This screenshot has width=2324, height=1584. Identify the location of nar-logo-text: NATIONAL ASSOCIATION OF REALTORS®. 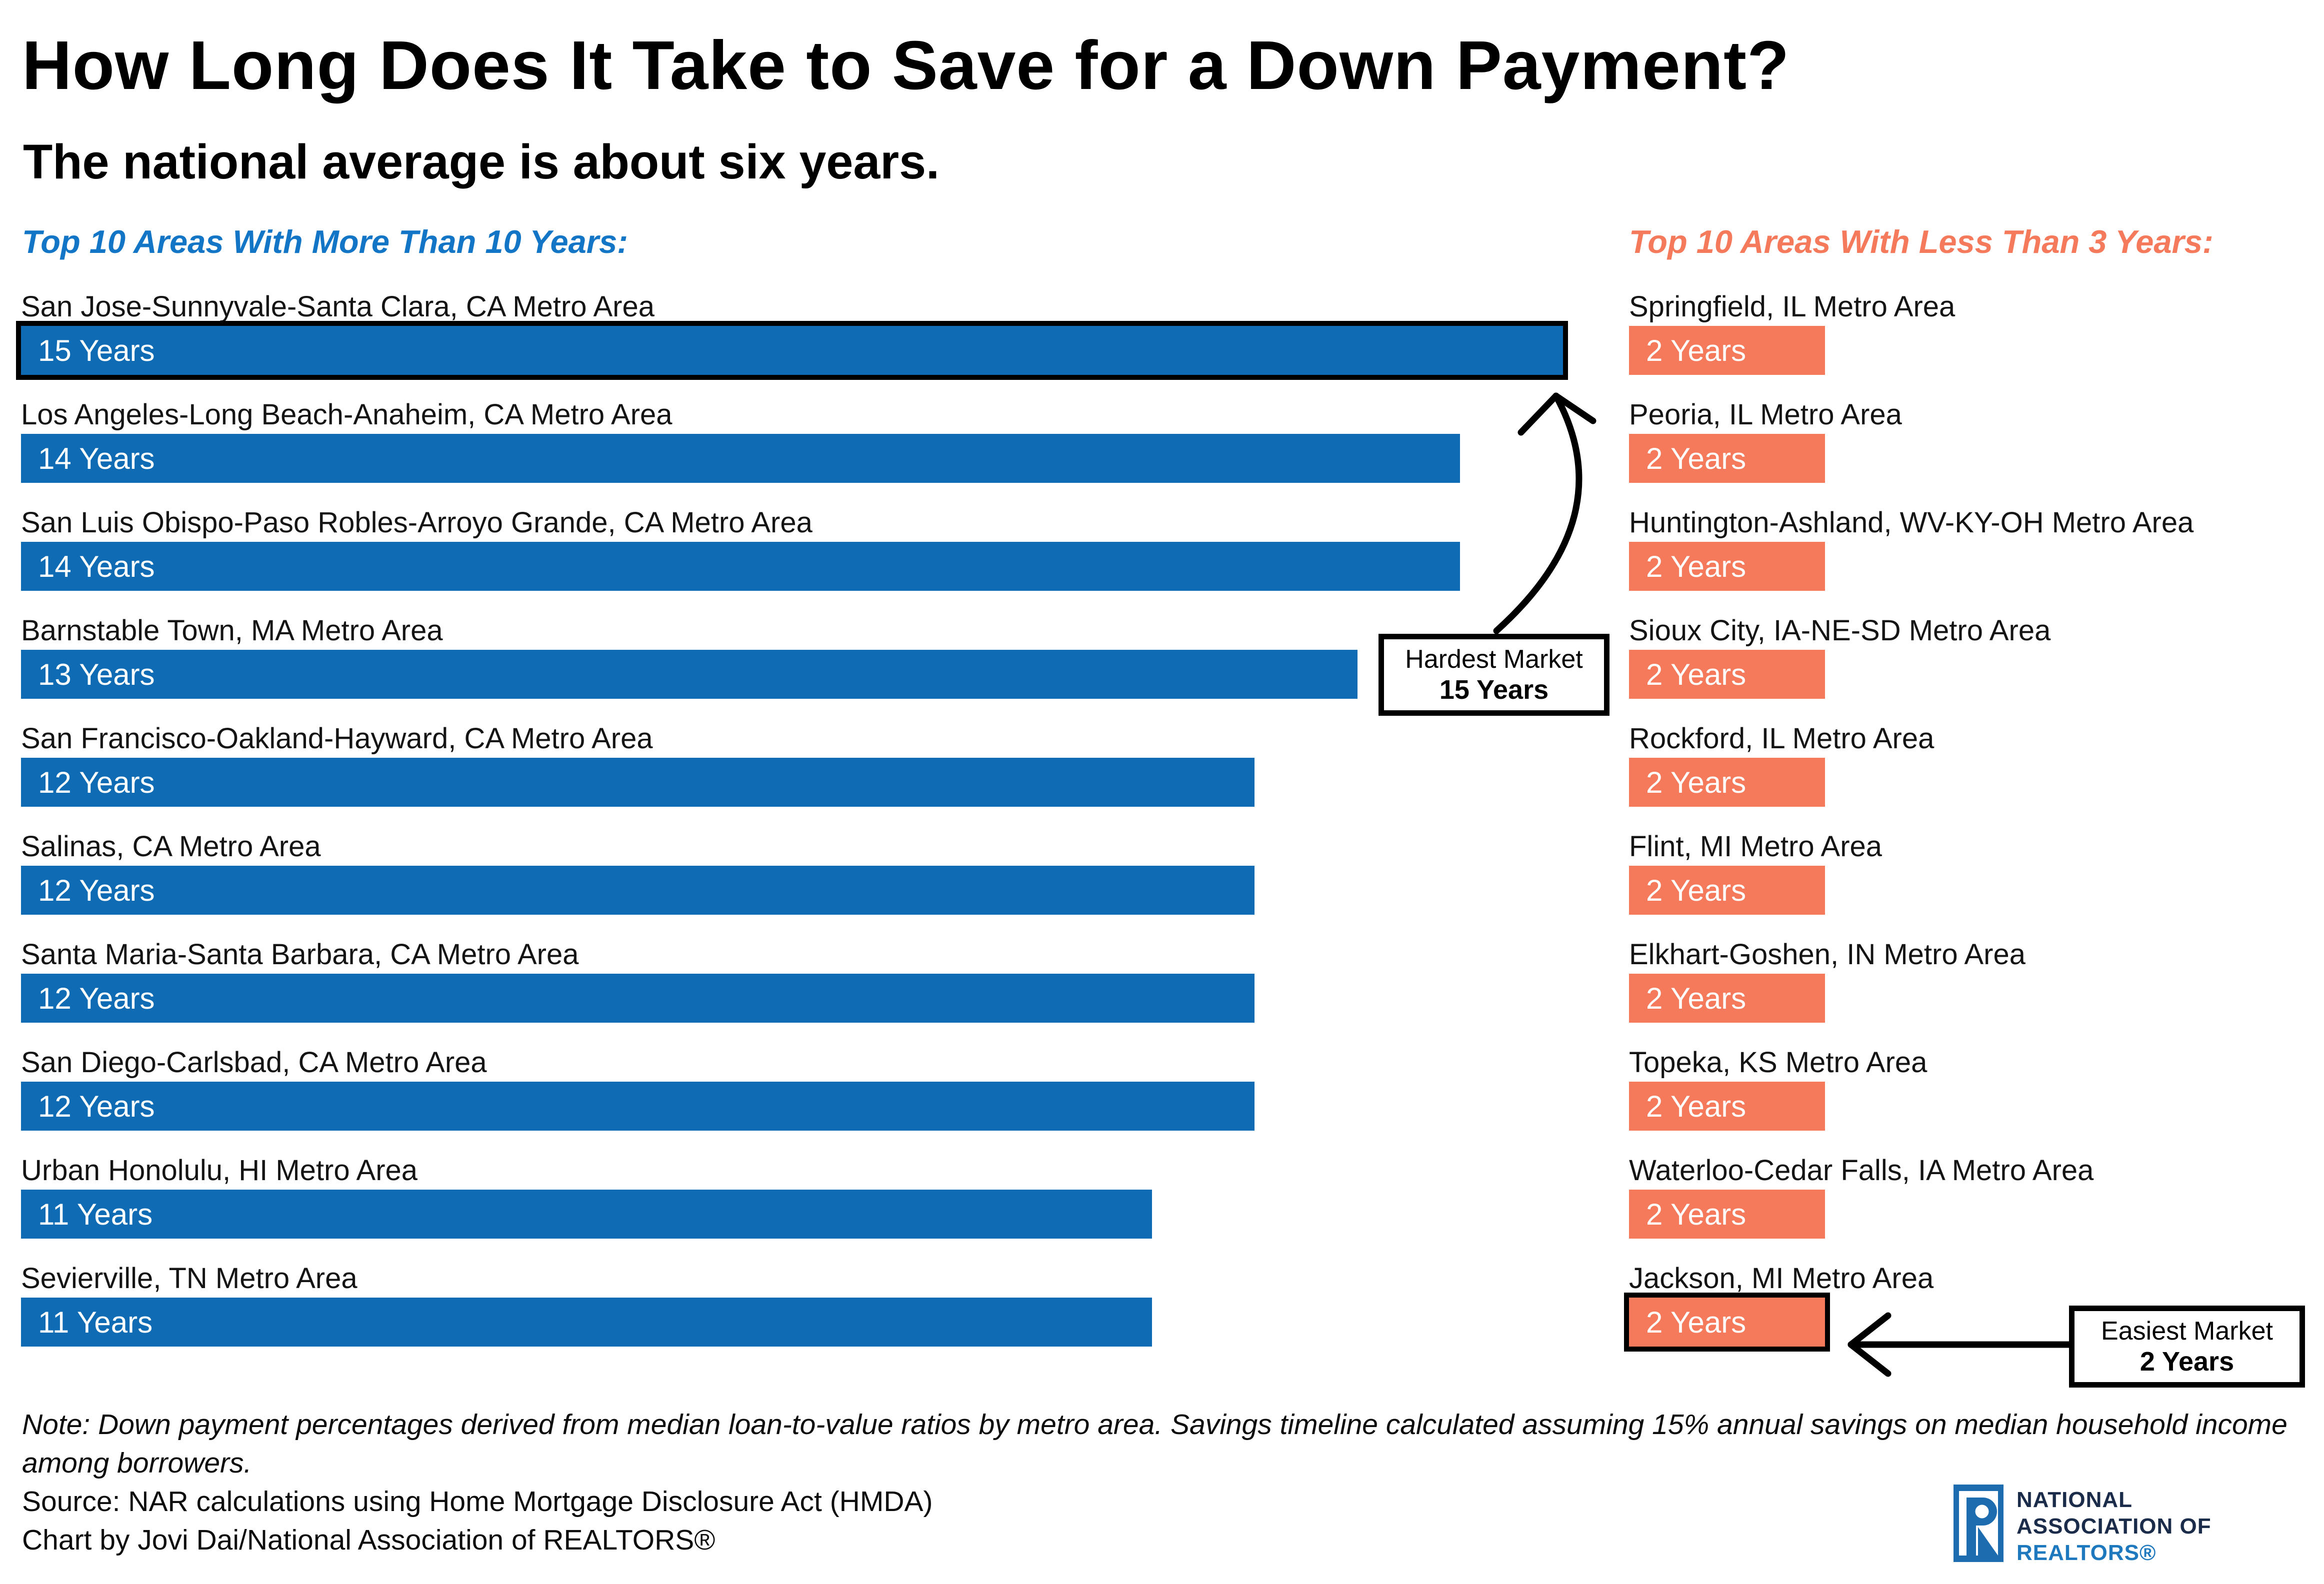
(2114, 1525).